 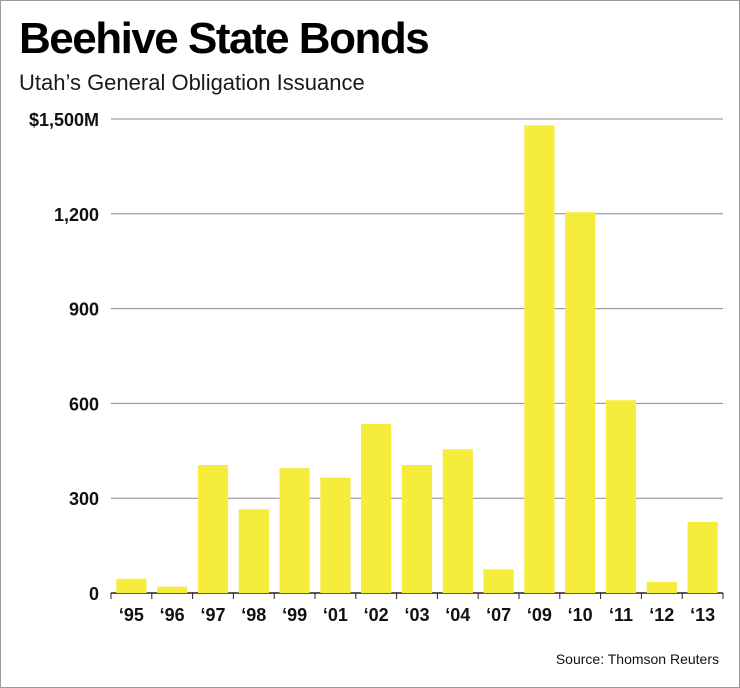 I want to click on x-tick-label: ‘97, so click(x=212, y=615).